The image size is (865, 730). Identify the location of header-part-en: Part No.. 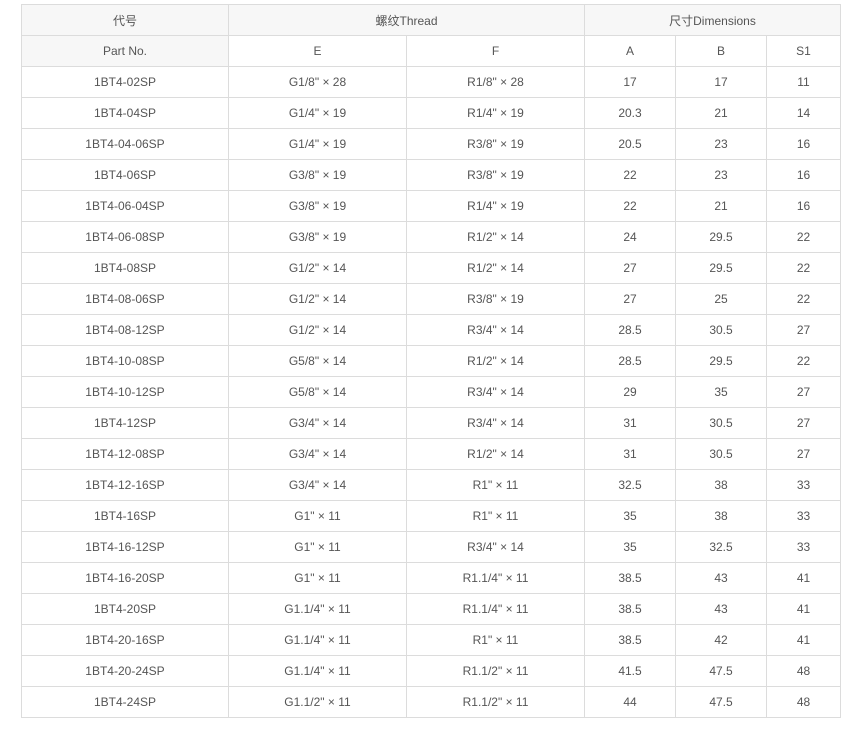
(125, 51).